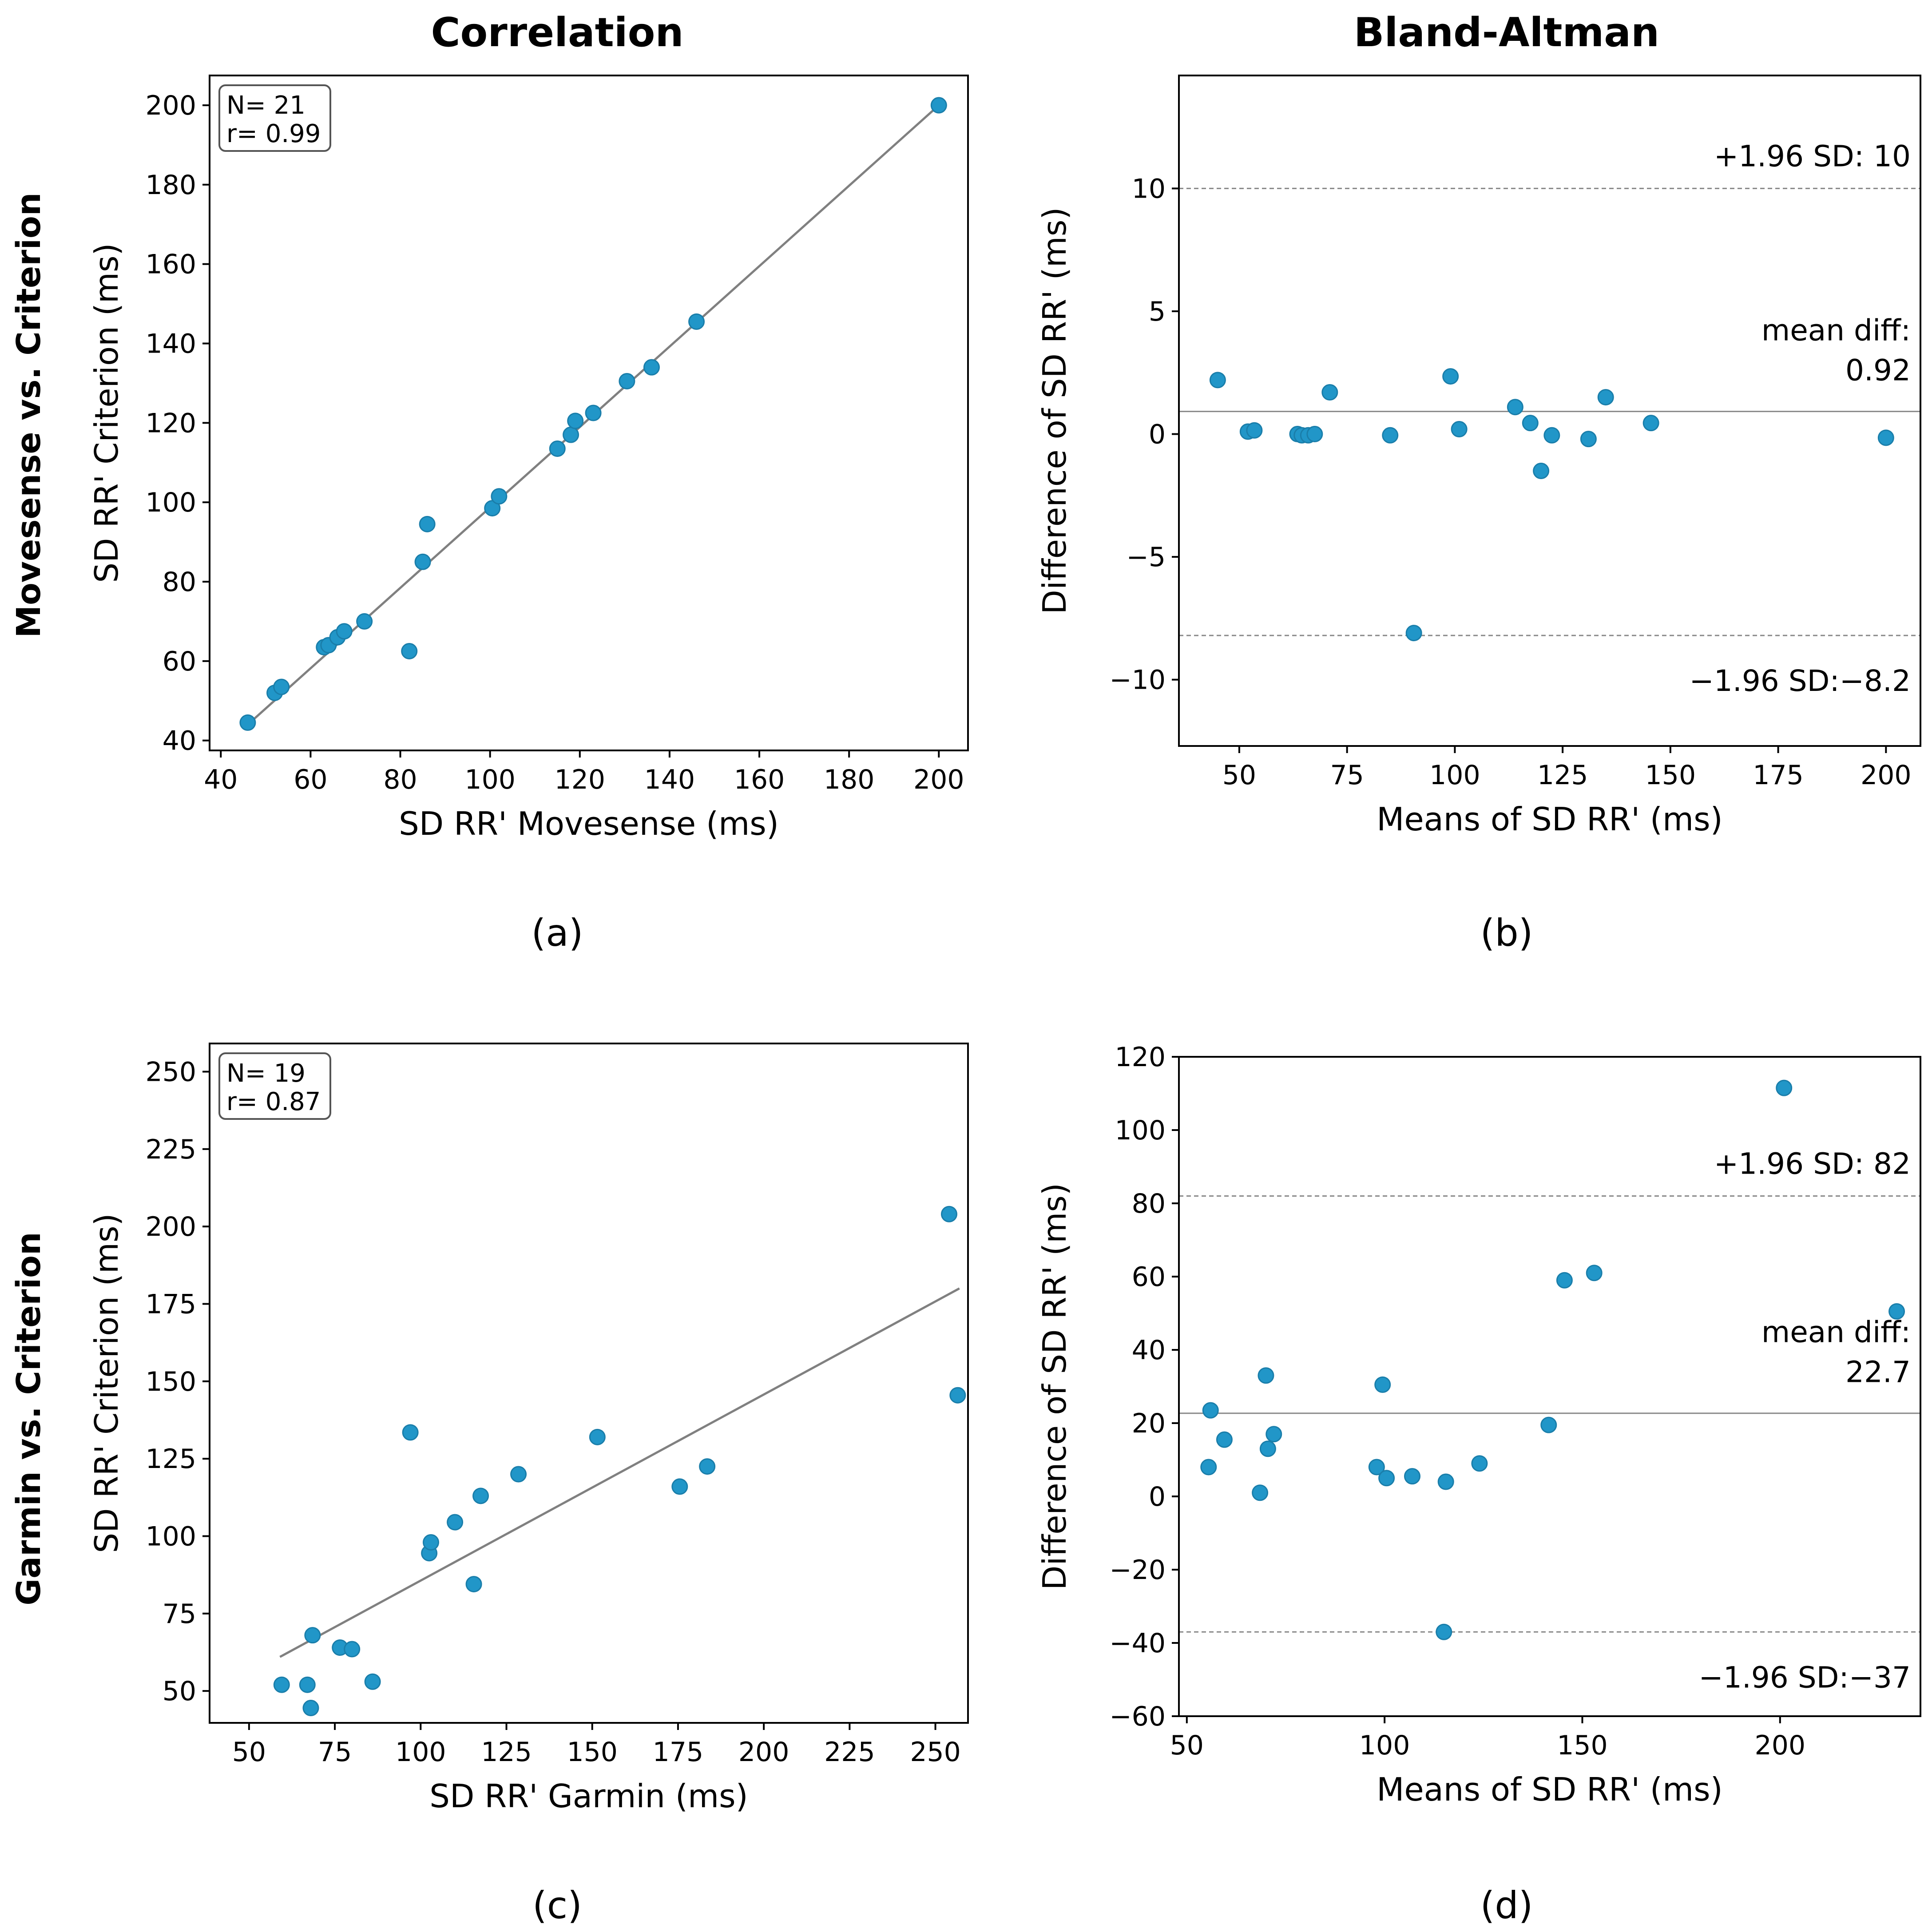  I want to click on chart-c-points, so click(619, 1461).